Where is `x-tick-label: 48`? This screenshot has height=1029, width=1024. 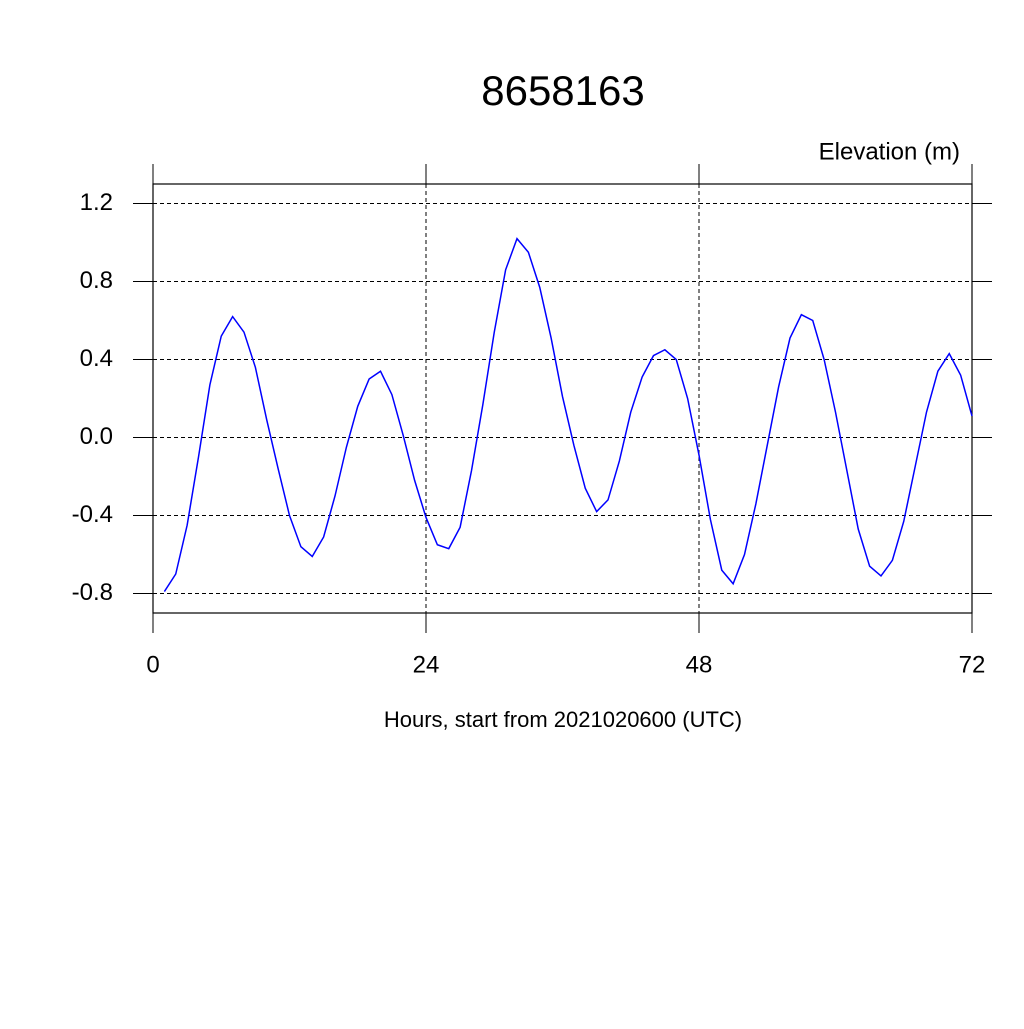
x-tick-label: 48 is located at coordinates (699, 664).